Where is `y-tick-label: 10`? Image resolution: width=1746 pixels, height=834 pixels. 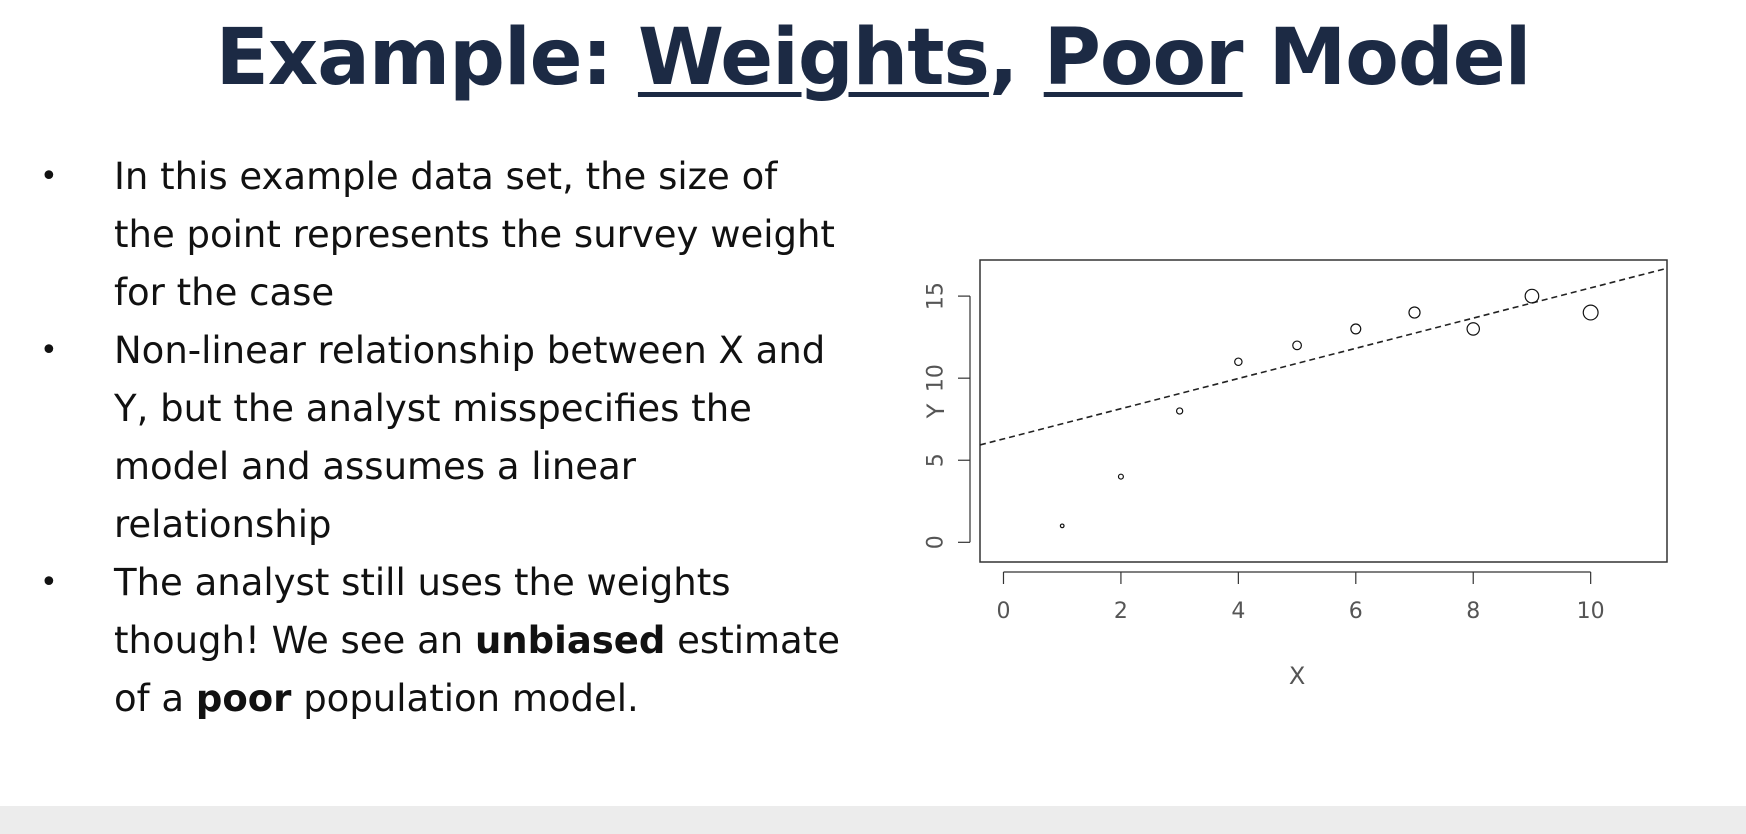
y-tick-label: 10 is located at coordinates (936, 378).